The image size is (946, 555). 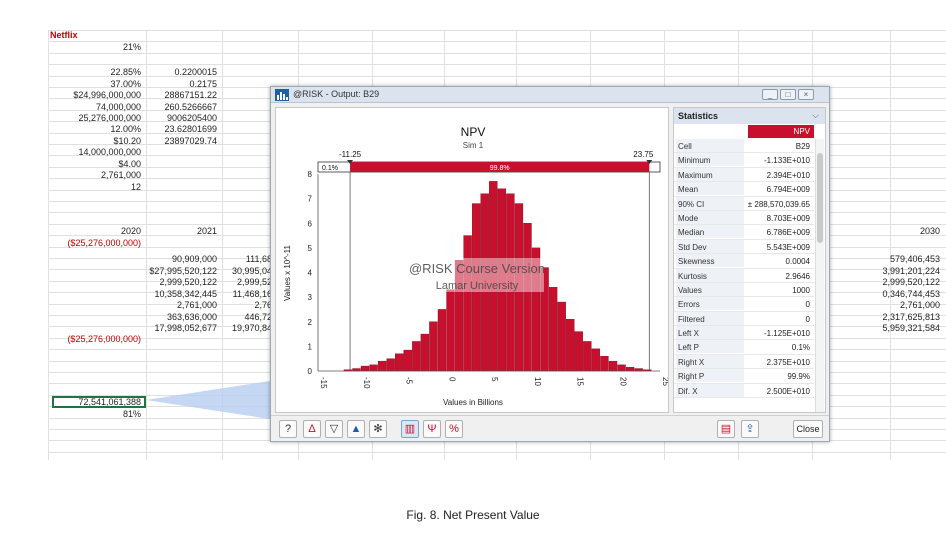 I want to click on y-tick-label: 8, so click(x=310, y=174).